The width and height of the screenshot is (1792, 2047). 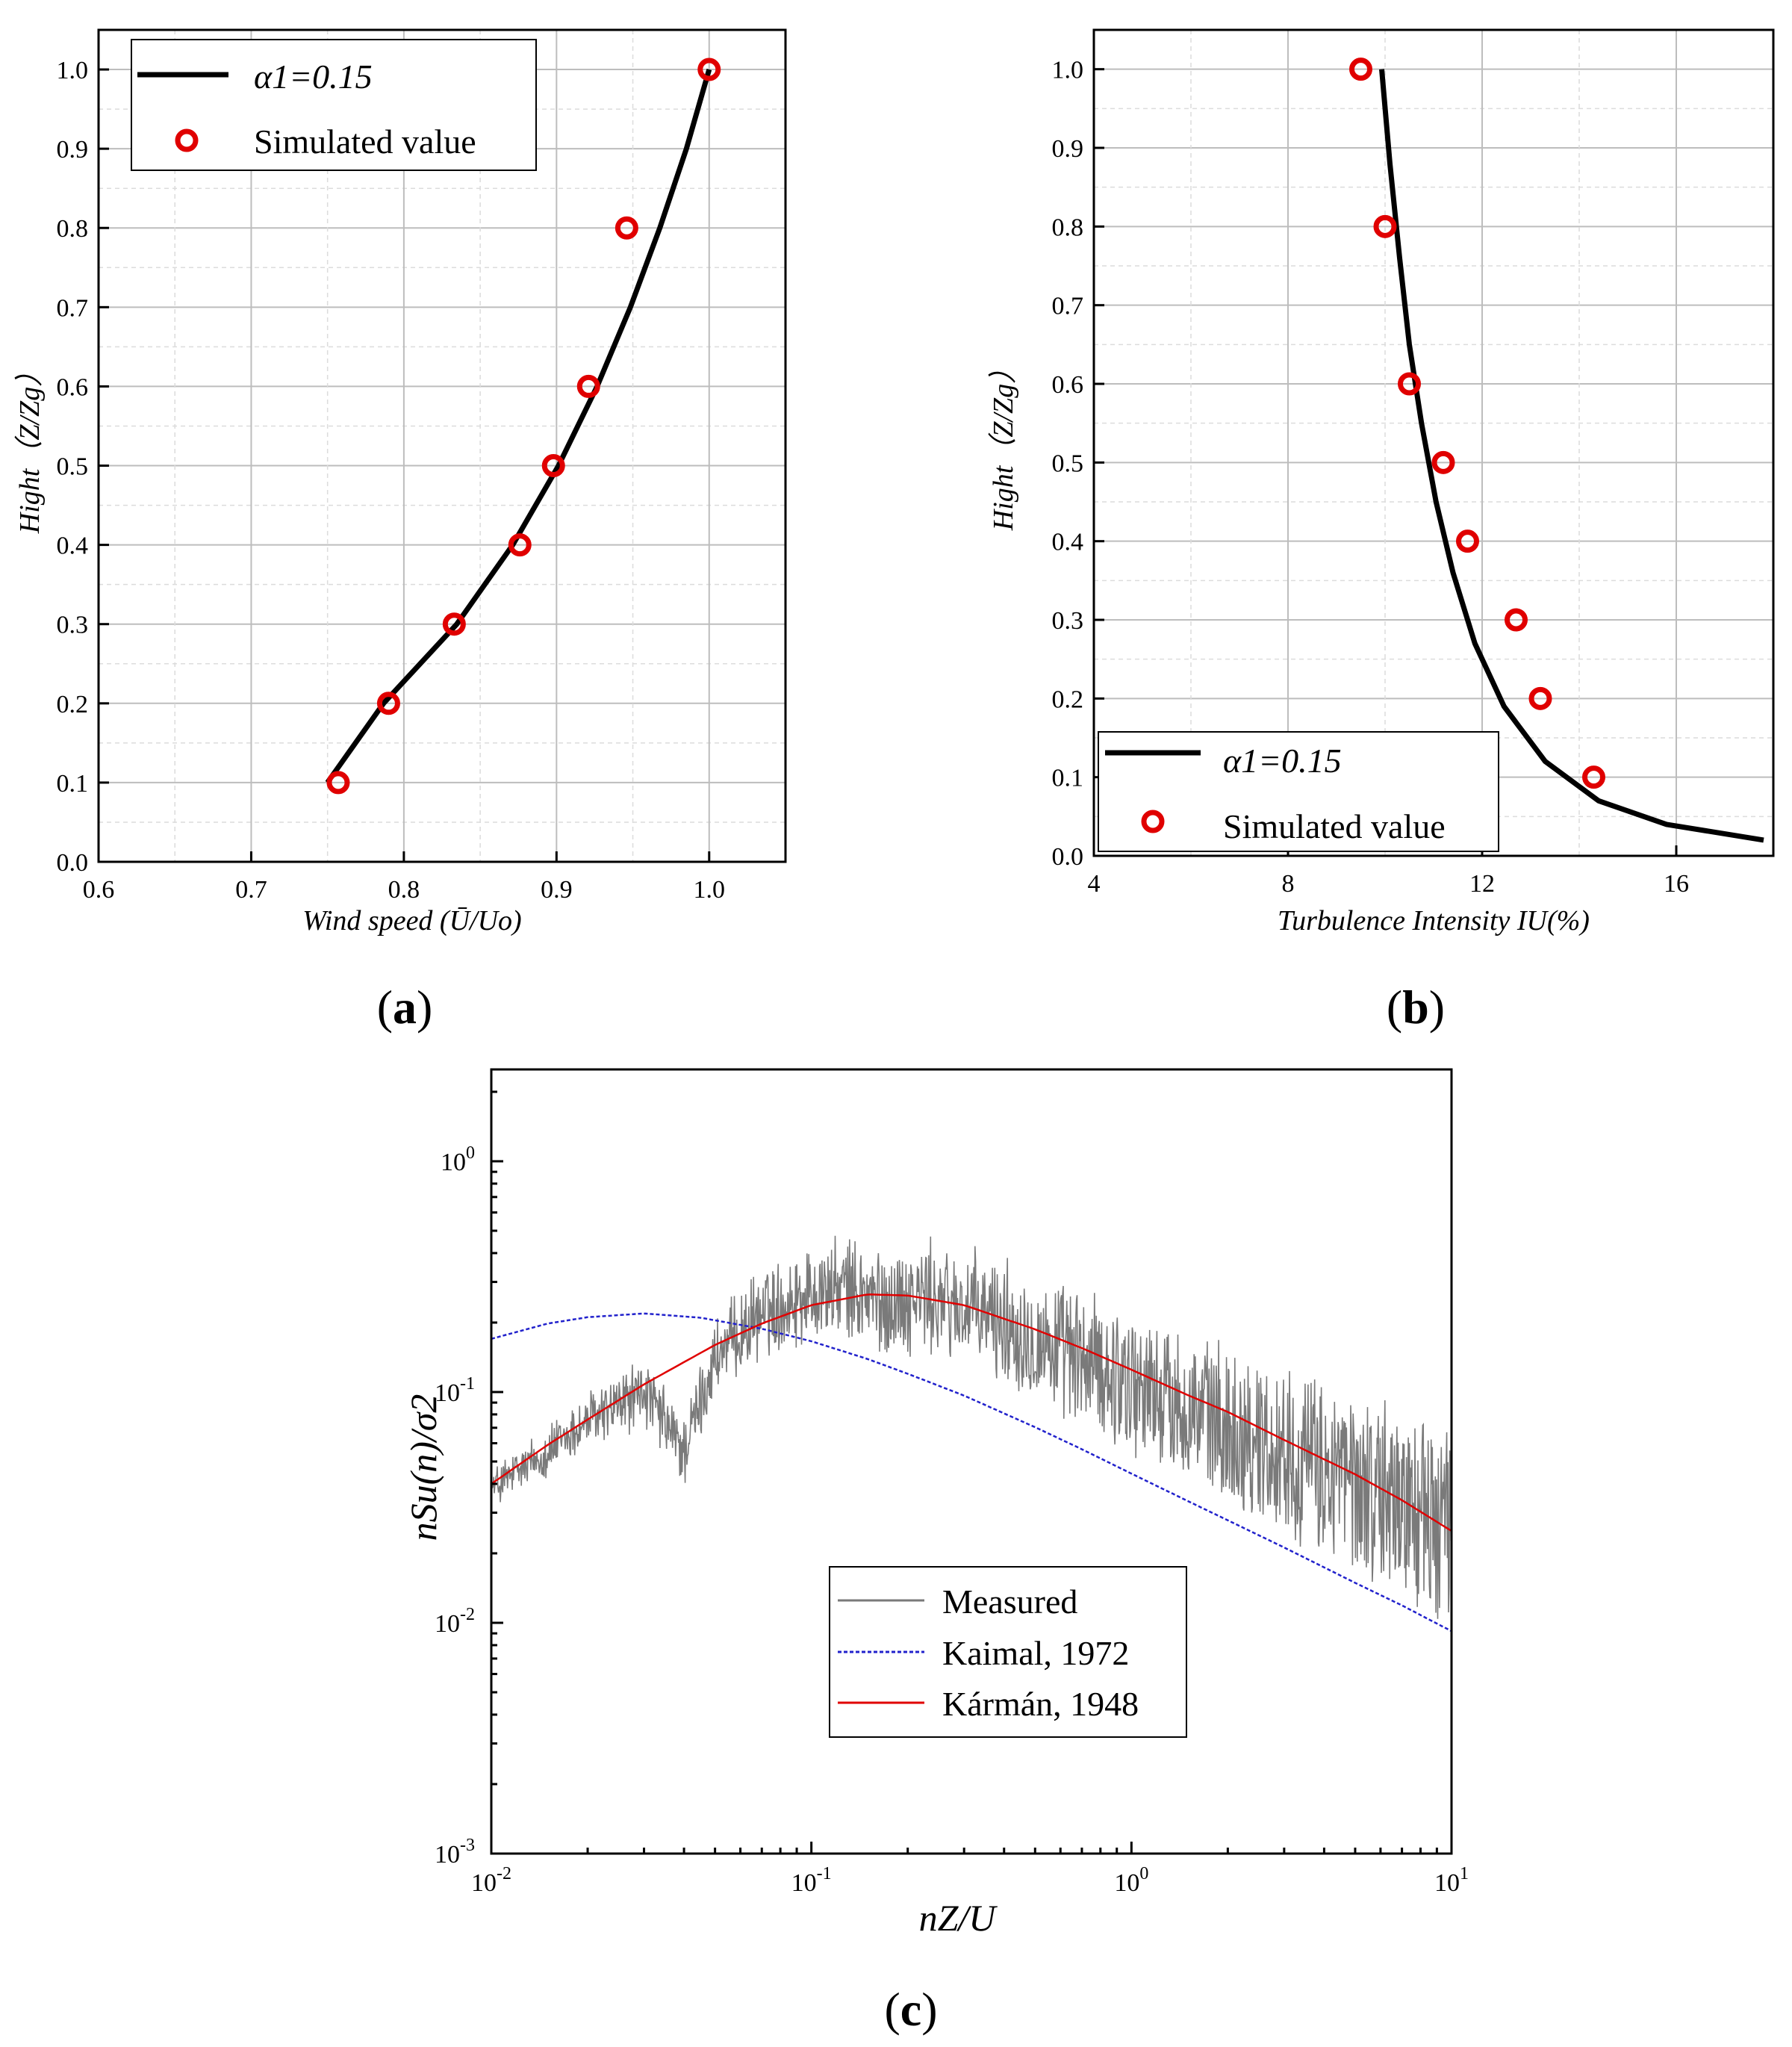 I want to click on y-tick-label: 10⁰, so click(x=458, y=1159).